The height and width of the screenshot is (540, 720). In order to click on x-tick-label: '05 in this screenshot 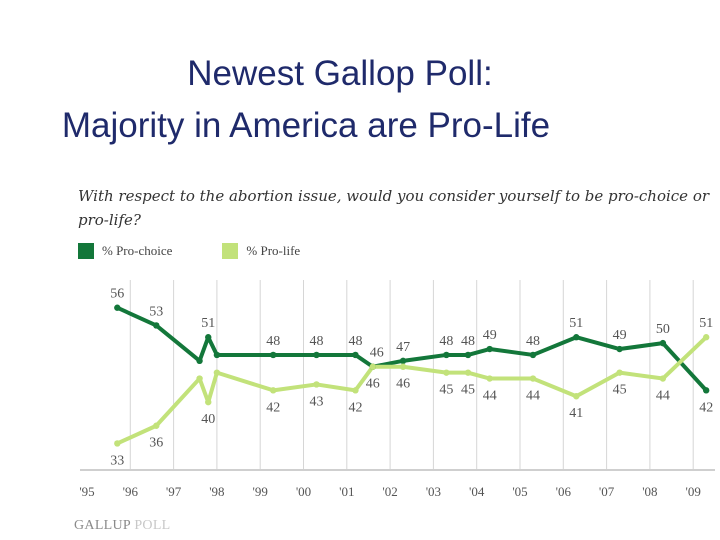, I will do `click(519, 491)`.